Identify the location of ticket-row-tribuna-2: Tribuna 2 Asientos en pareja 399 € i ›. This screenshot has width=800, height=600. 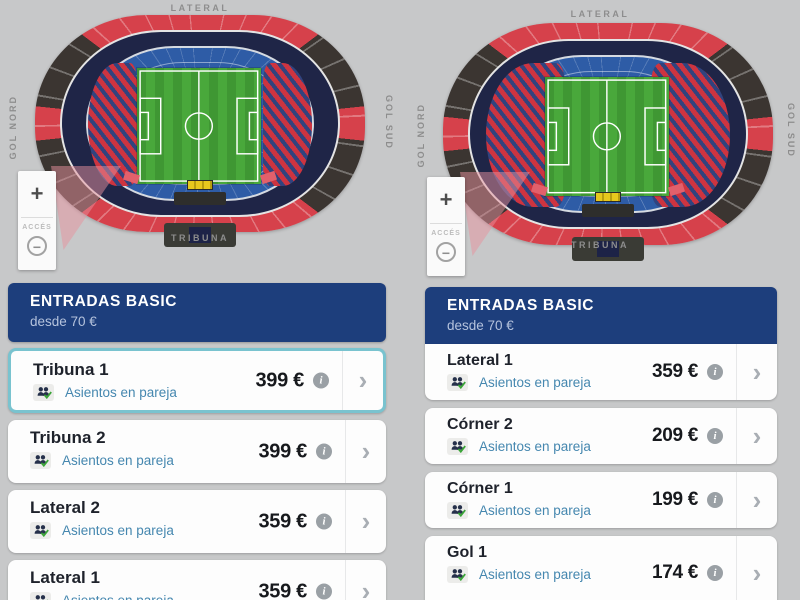
(197, 451).